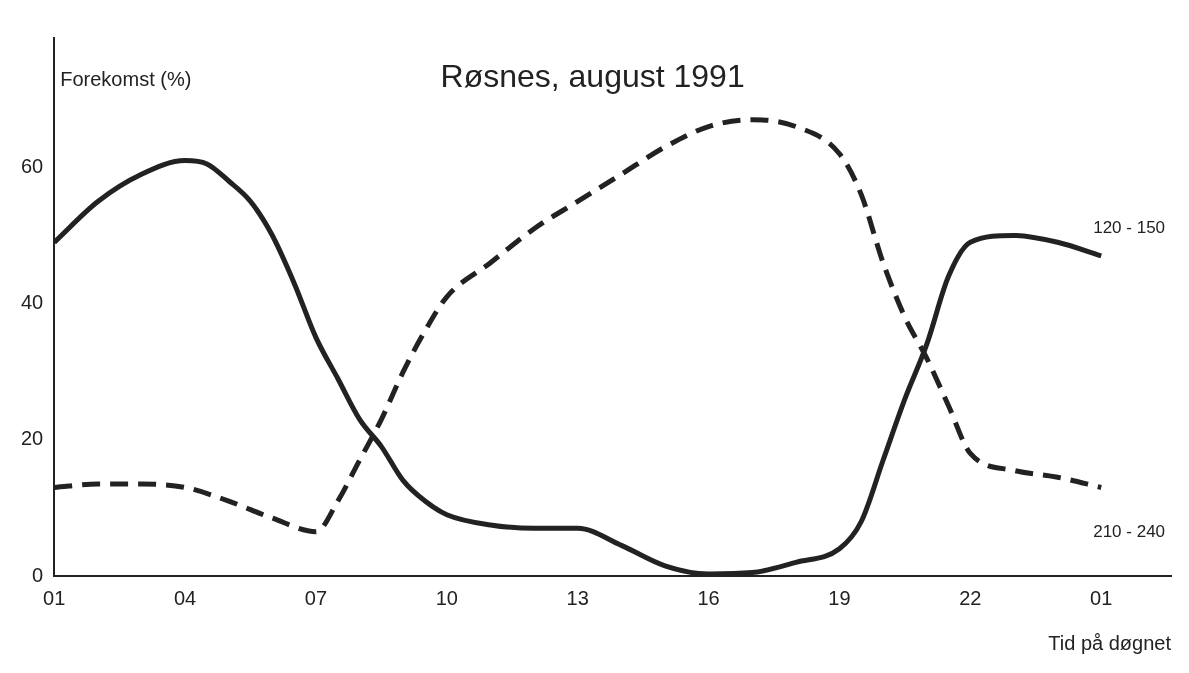 The width and height of the screenshot is (1189, 673). What do you see at coordinates (592, 75) in the screenshot?
I see `text: Røsnes, august 1991` at bounding box center [592, 75].